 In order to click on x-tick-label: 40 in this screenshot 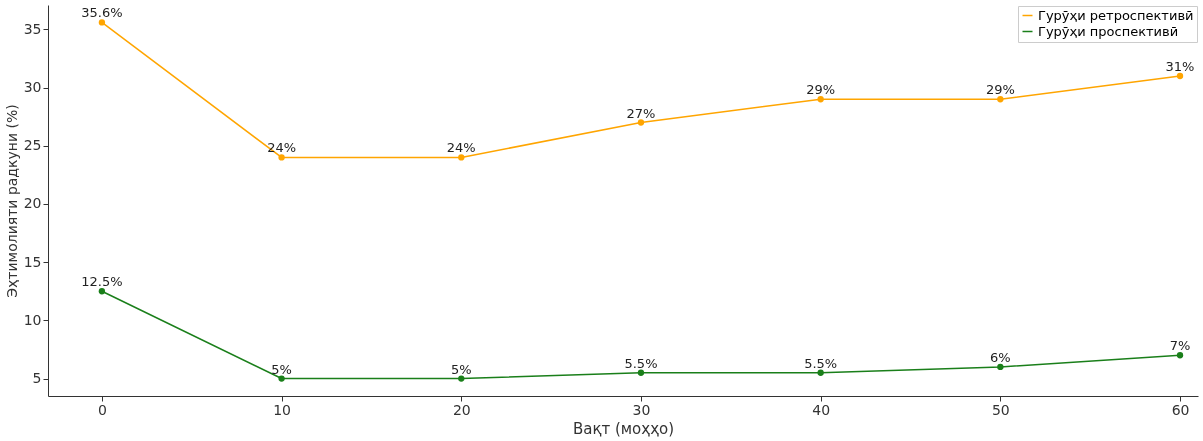, I will do `click(821, 409)`.